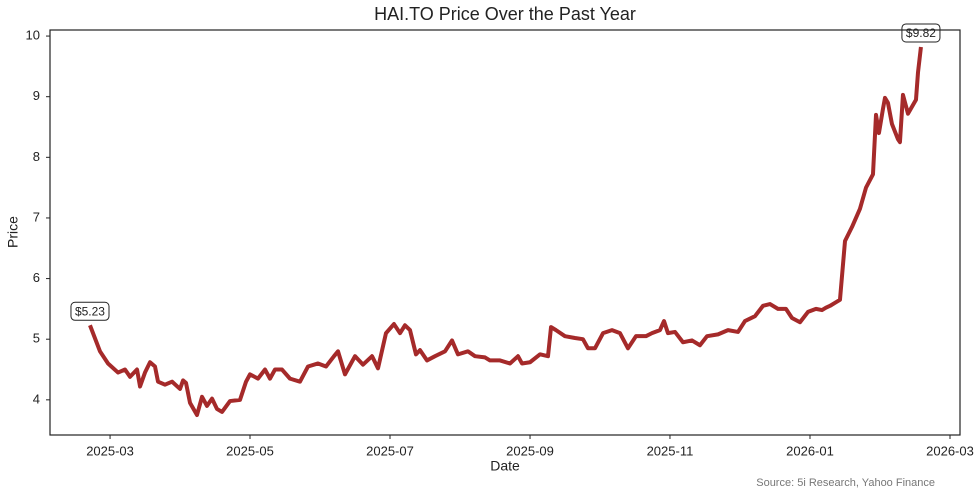  What do you see at coordinates (845, 483) in the screenshot?
I see `source-note: Source: 5i Research, Yahoo Finance` at bounding box center [845, 483].